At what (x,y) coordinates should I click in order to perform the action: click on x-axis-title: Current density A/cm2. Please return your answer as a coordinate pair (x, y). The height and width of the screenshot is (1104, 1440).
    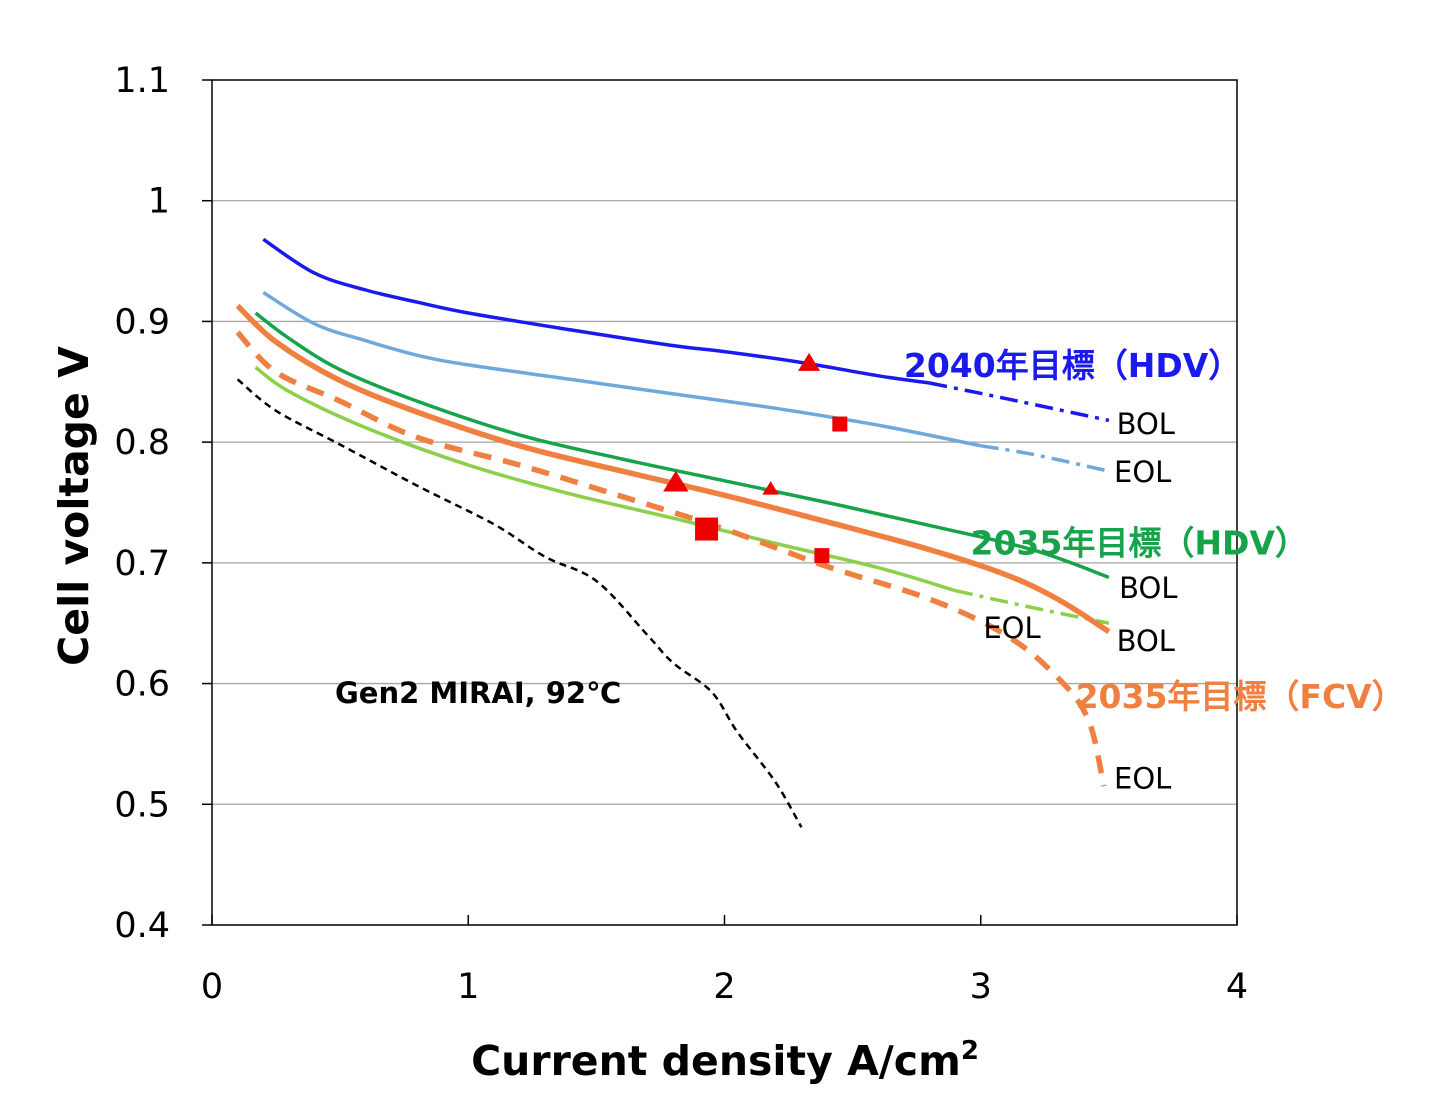
    Looking at the image, I should click on (725, 1060).